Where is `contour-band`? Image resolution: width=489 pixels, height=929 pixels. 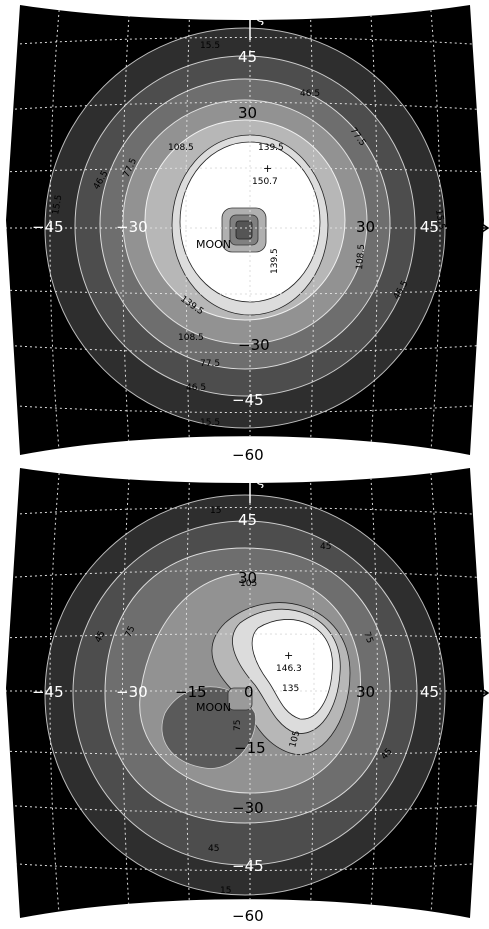
contour-band is located at coordinates (292, 669).